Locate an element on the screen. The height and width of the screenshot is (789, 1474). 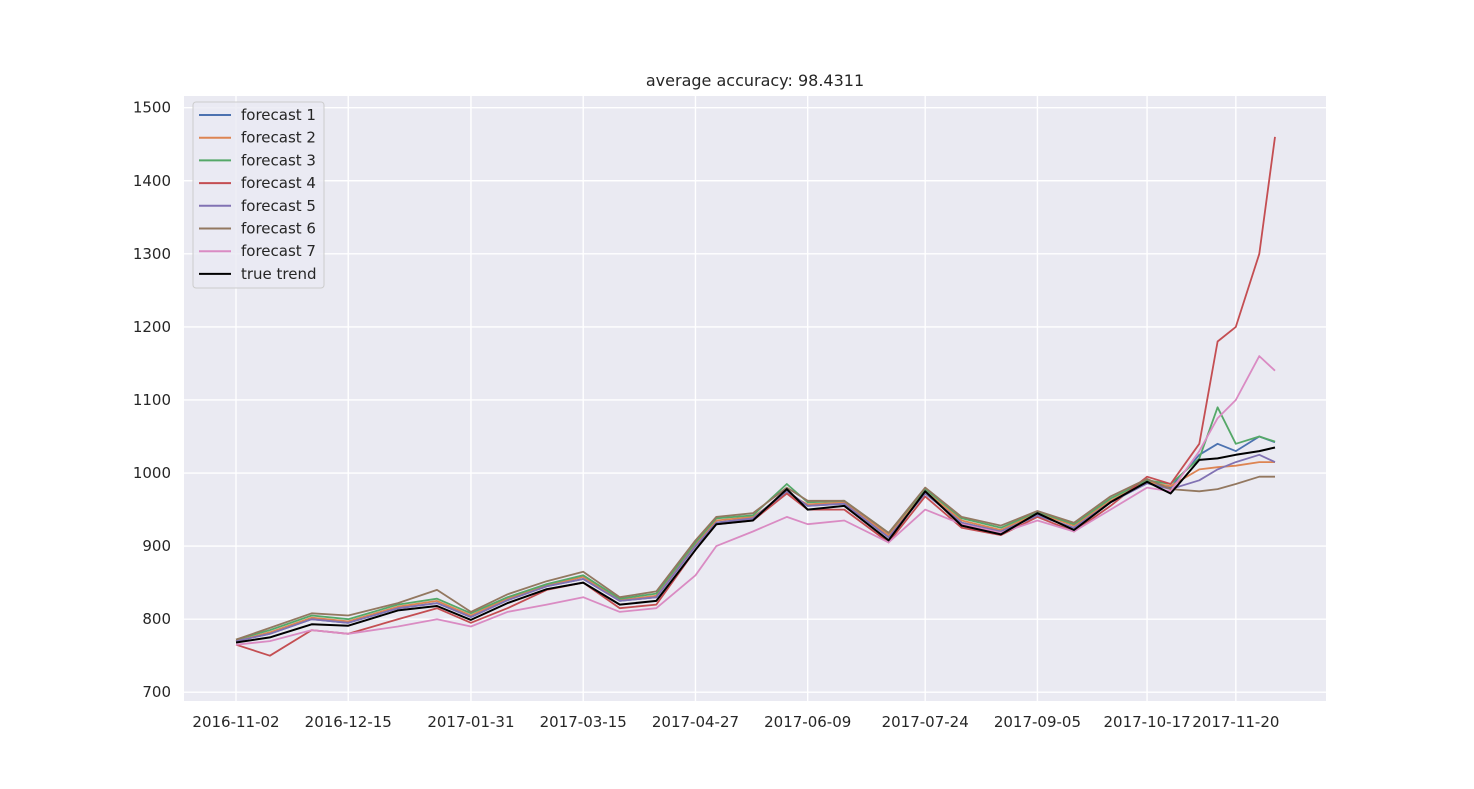
legend-label: forecast 4 is located at coordinates (278, 183).